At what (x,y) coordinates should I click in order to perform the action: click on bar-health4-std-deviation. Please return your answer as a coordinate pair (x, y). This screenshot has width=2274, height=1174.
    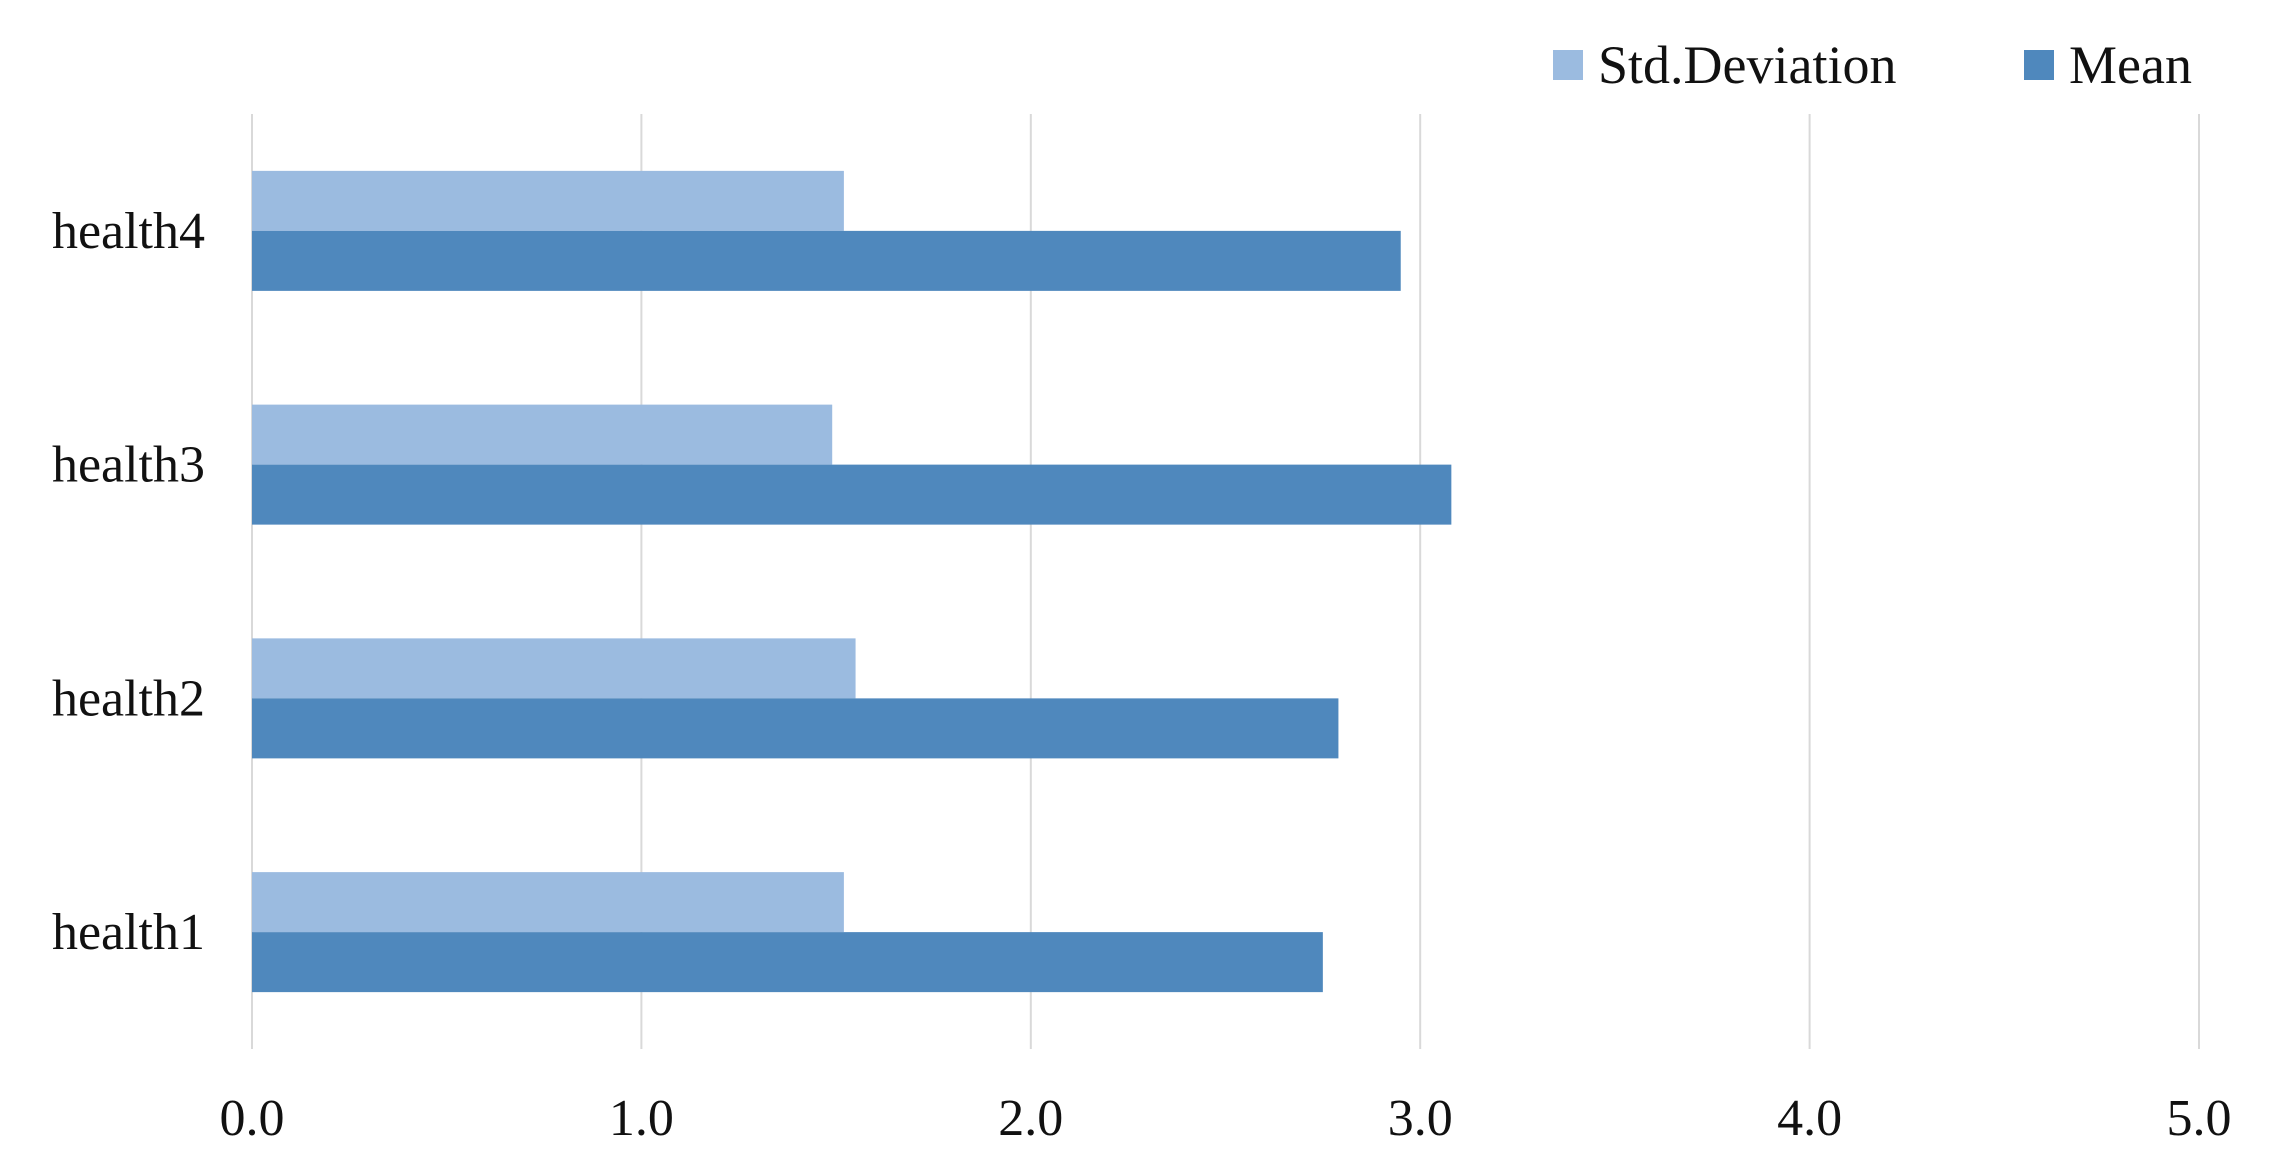
    Looking at the image, I should click on (548, 200).